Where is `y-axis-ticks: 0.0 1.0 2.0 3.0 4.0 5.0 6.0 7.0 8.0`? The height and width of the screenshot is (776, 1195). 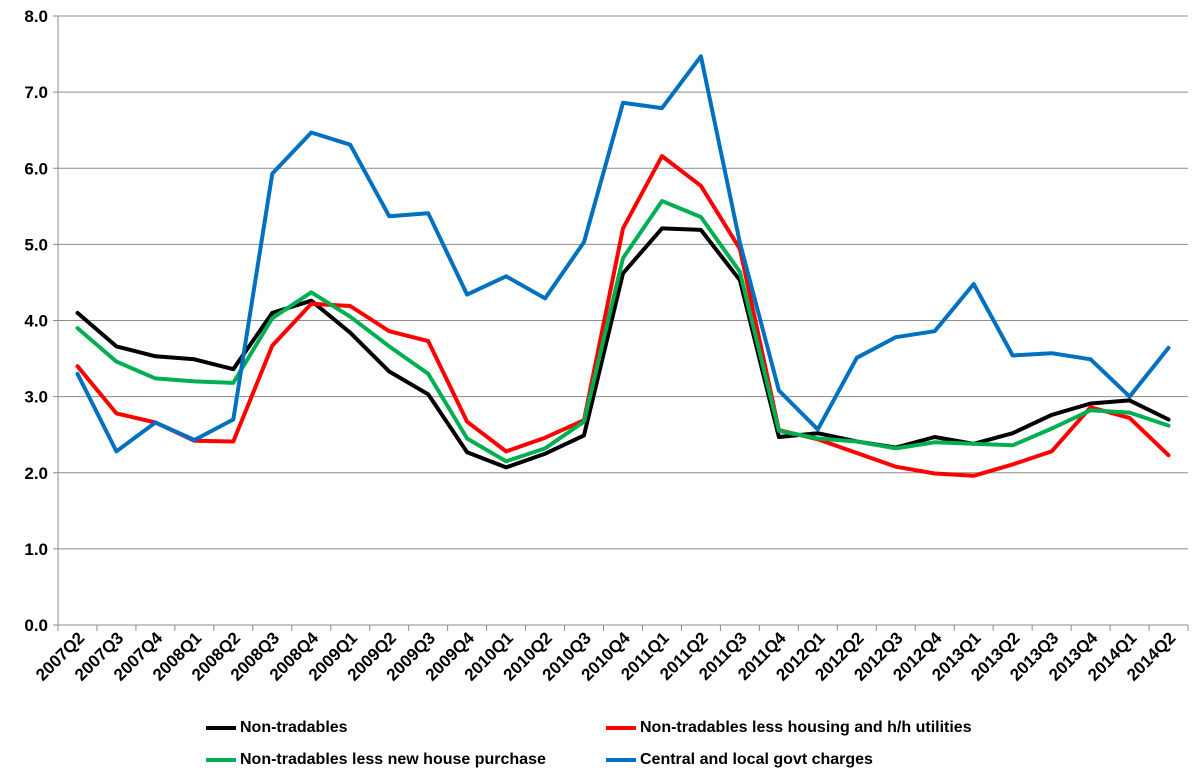 y-axis-ticks: 0.0 1.0 2.0 3.0 4.0 5.0 6.0 7.0 8.0 is located at coordinates (41, 321).